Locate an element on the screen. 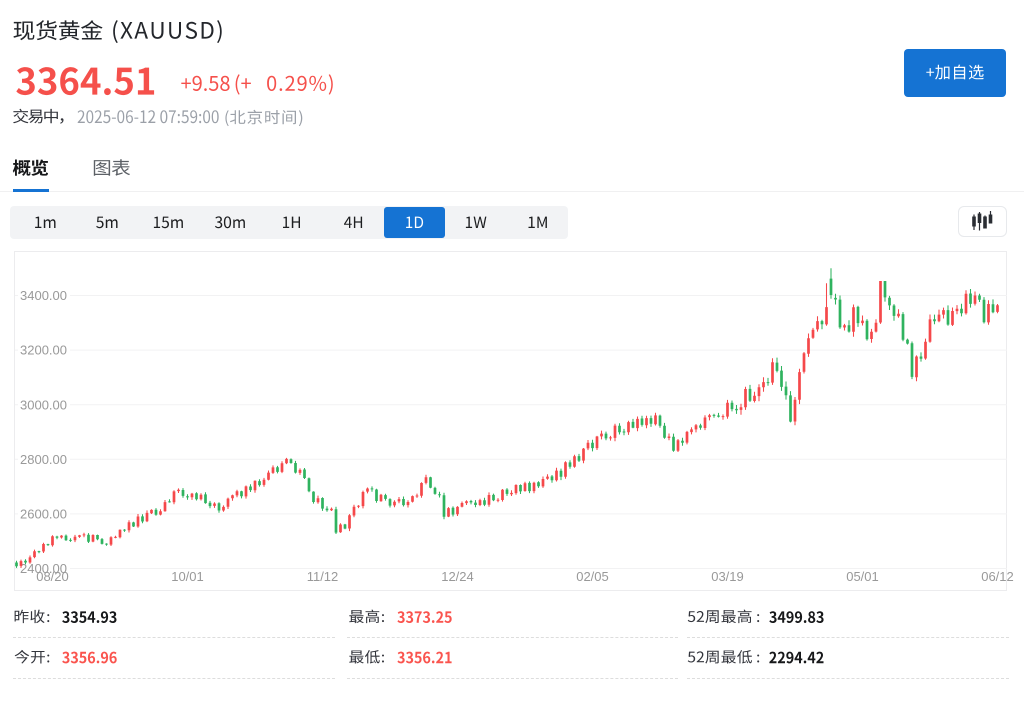 Image resolution: width=1024 pixels, height=706 pixels. svg-text: 2400.00 is located at coordinates (43, 568).